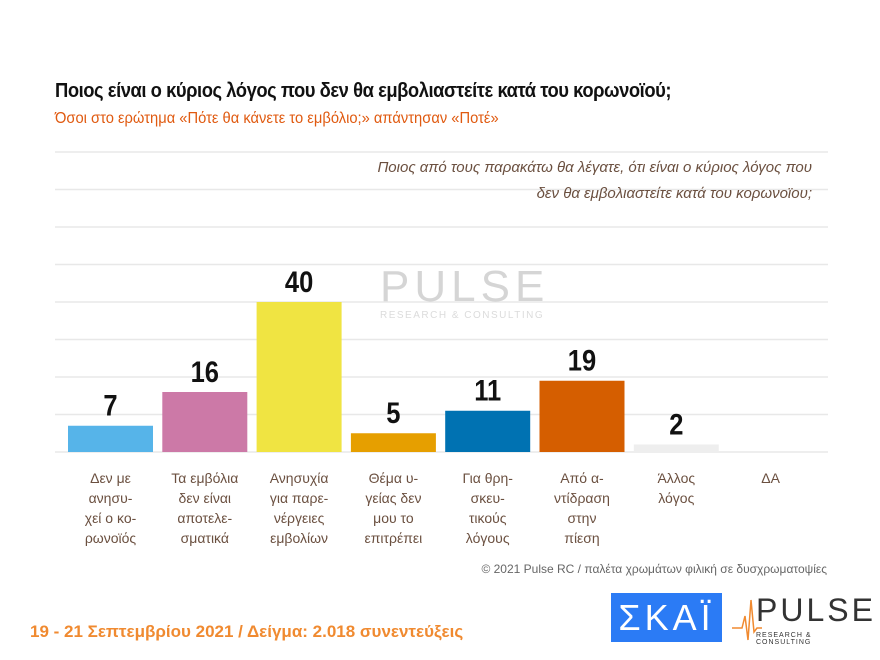  Describe the element at coordinates (582, 508) in the screenshot. I see `category-label: Από α-ντίδραση στην πίεση` at that location.